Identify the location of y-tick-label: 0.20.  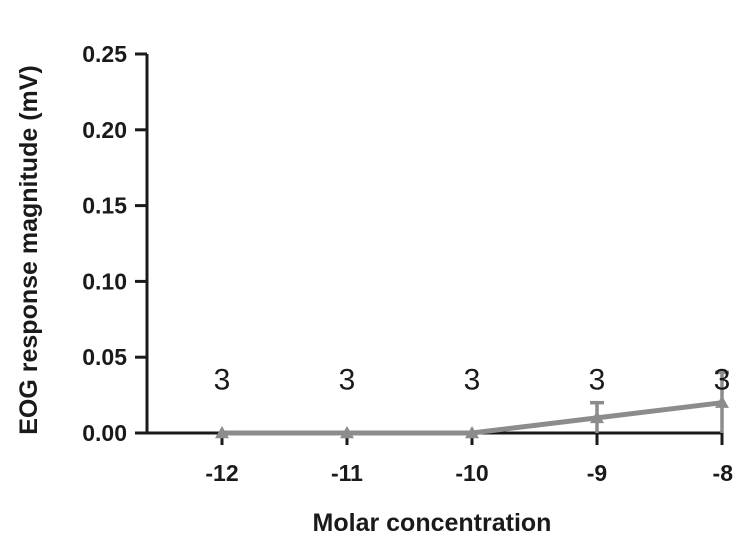
(104, 130).